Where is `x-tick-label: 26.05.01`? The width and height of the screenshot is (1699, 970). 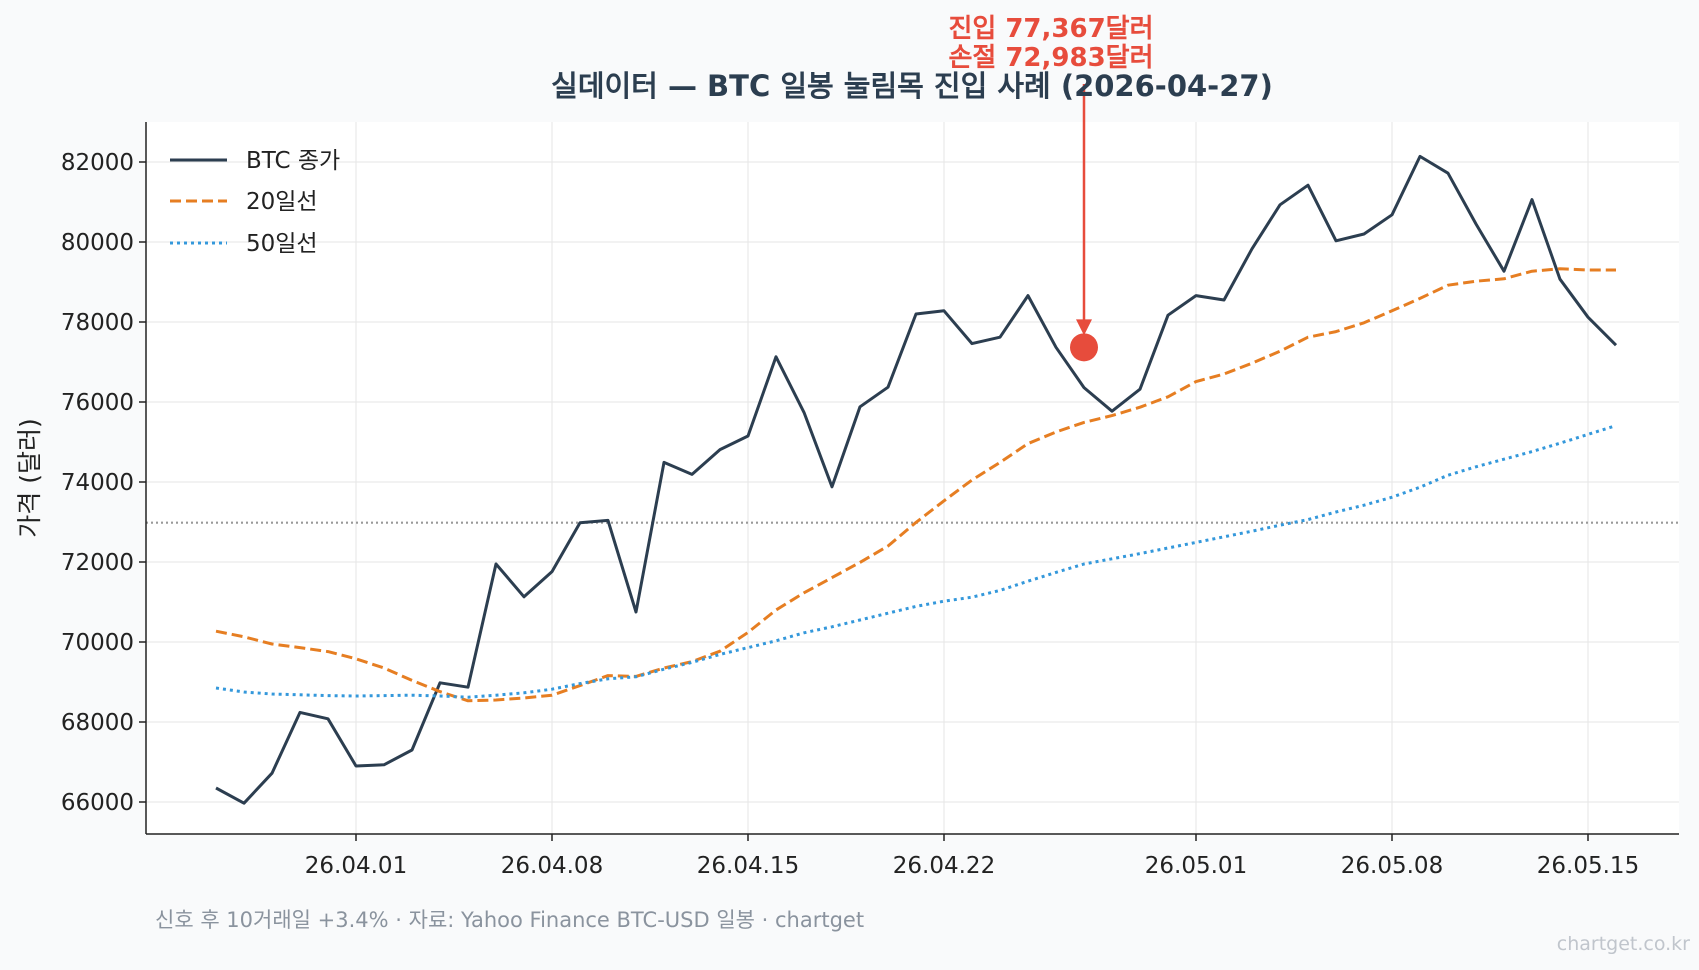 x-tick-label: 26.05.01 is located at coordinates (1196, 866).